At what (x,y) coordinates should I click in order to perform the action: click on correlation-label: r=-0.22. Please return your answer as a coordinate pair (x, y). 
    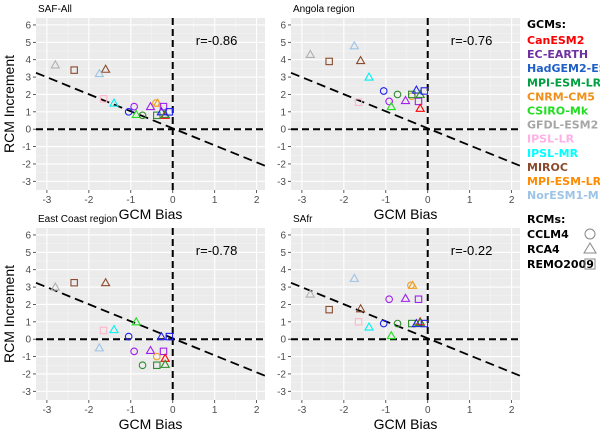
    Looking at the image, I should click on (472, 250).